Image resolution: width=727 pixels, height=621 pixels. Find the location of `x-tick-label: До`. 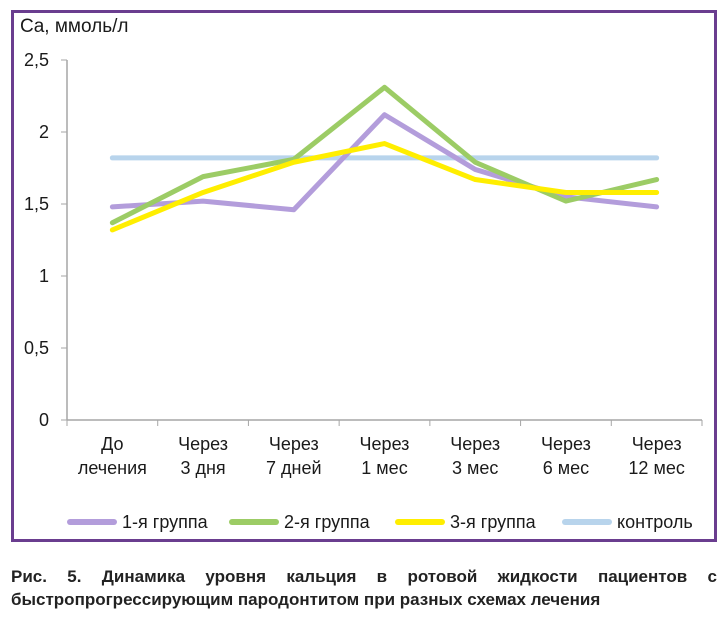

x-tick-label: До is located at coordinates (112, 444).